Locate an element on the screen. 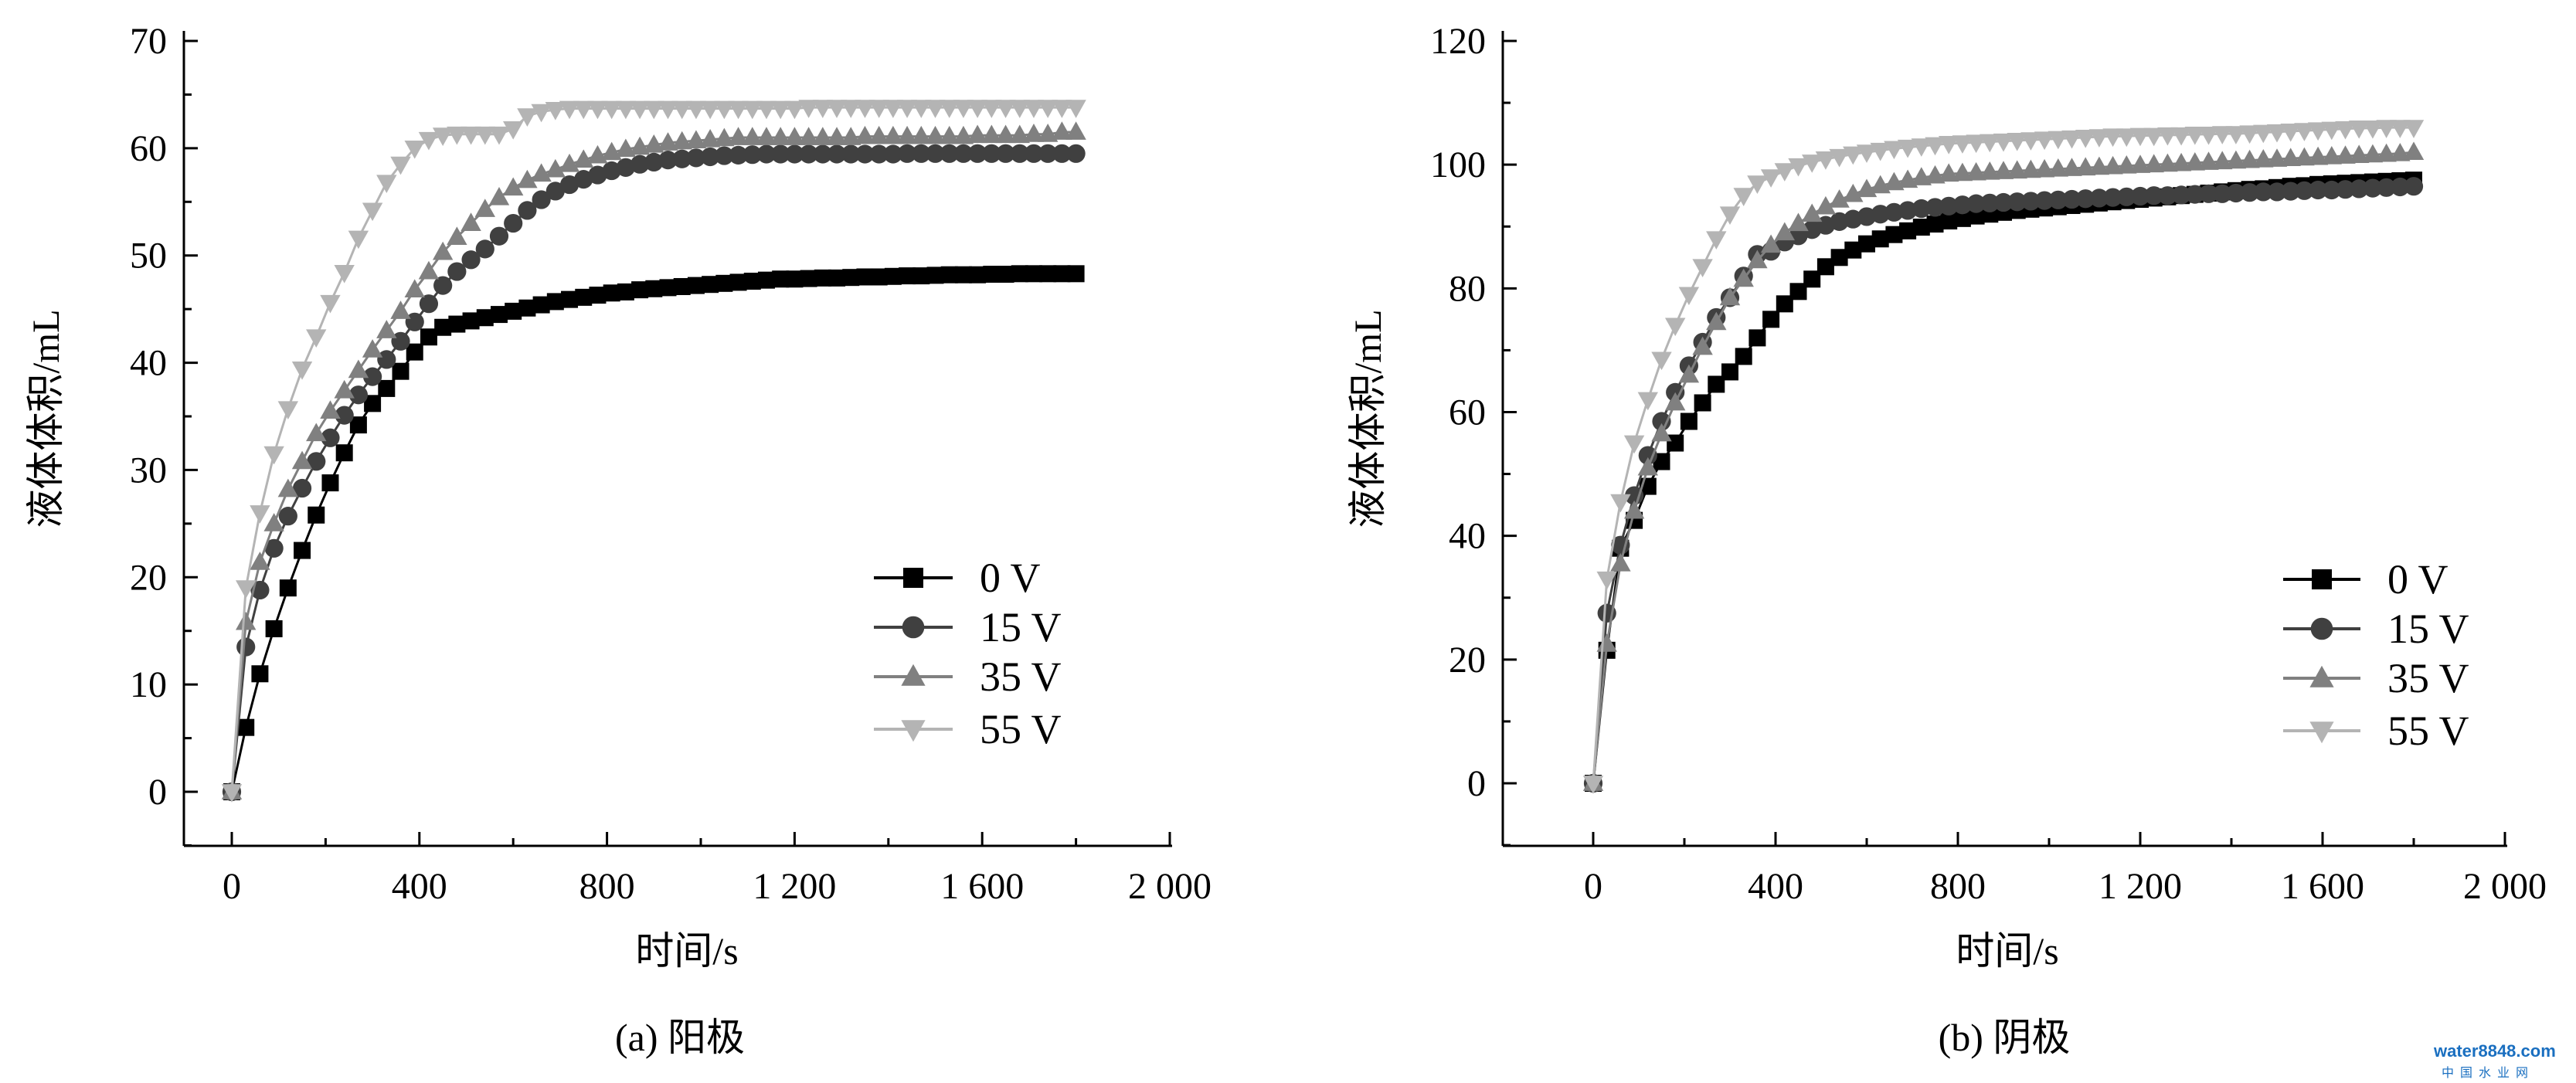 This screenshot has height=1083, width=2576. x-tick-label: 2 000 is located at coordinates (2505, 887).